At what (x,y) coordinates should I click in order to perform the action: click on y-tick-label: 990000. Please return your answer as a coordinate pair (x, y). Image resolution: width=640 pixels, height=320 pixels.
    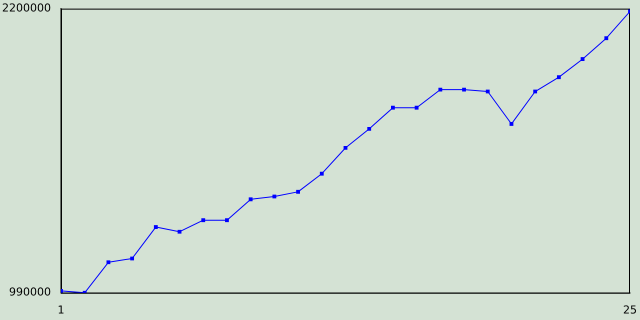
    Looking at the image, I should click on (29, 292).